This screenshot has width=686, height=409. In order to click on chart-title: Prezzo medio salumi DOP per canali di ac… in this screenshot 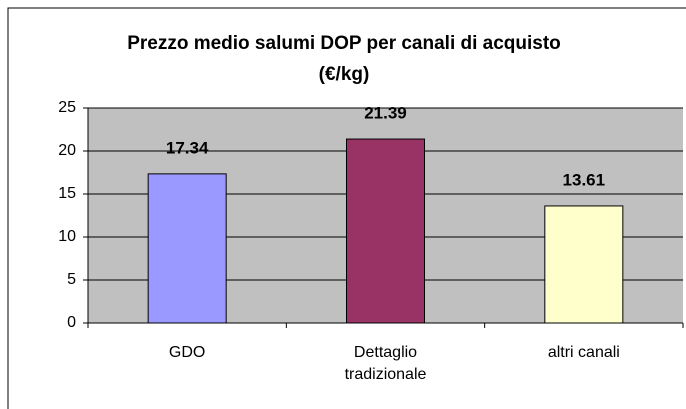, I will do `click(344, 59)`.